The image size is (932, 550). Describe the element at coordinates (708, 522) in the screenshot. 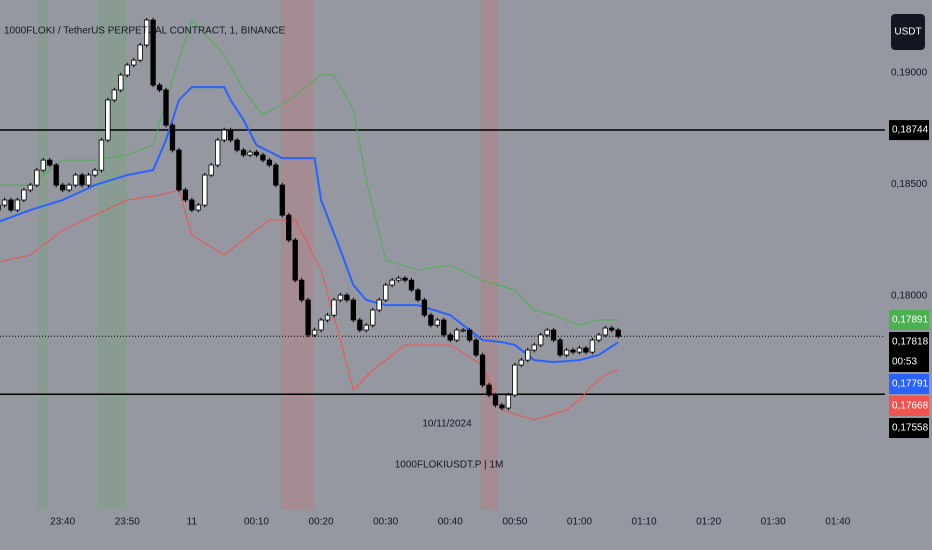

I see `x-tick-label: 01:20` at that location.